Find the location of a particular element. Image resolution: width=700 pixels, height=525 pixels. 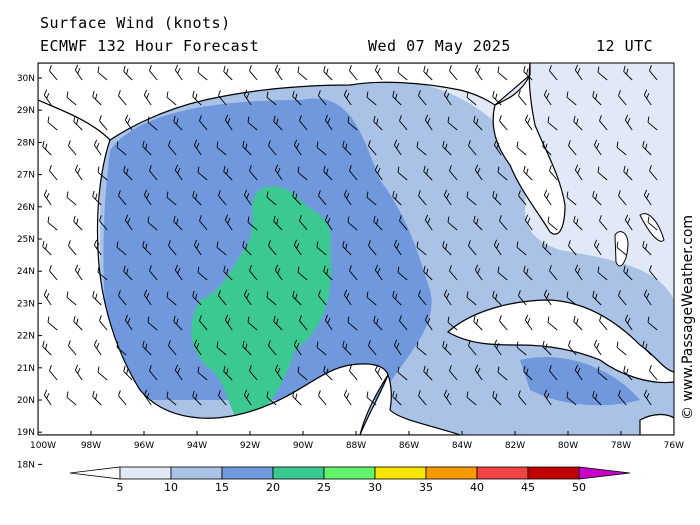

colorbar-tick-label: 15 is located at coordinates (222, 487).